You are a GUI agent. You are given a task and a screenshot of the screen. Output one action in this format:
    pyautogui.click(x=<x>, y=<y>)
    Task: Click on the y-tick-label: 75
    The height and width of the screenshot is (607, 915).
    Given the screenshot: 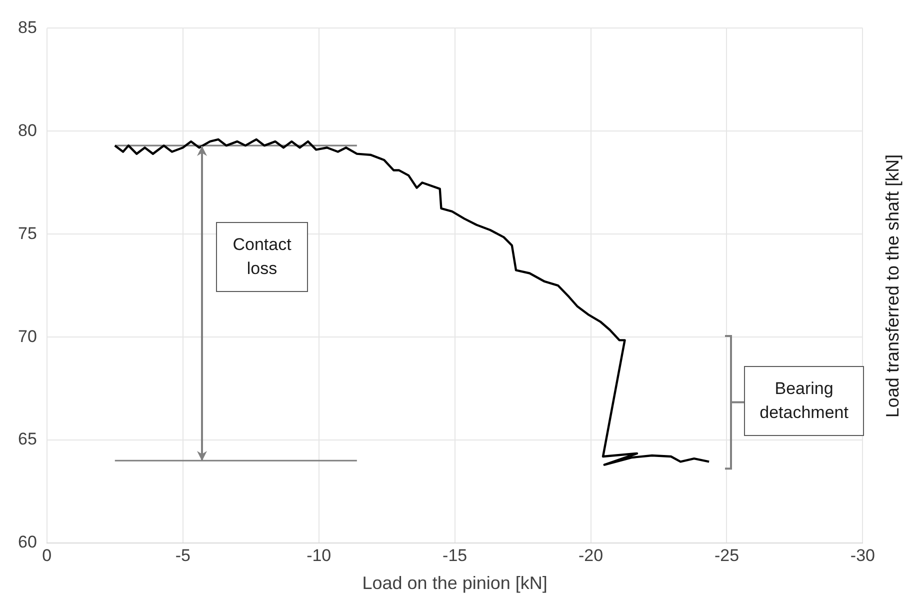 What is the action you would take?
    pyautogui.click(x=27, y=233)
    